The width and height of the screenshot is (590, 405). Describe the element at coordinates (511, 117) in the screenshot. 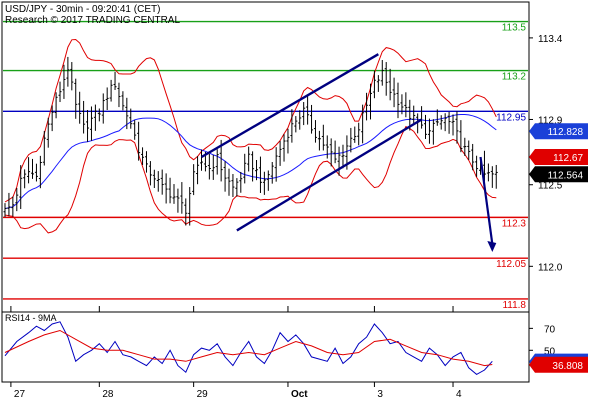

I see `level-label: 112.95` at that location.